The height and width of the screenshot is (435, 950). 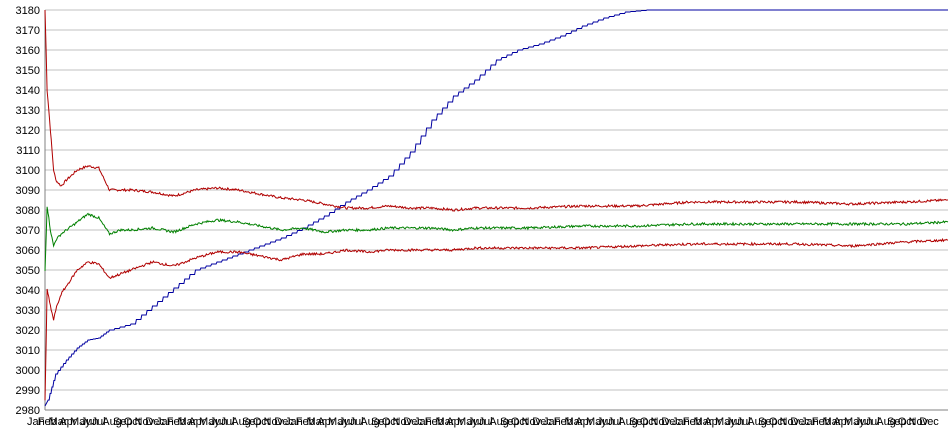 What do you see at coordinates (28, 271) in the screenshot?
I see `y-tick-label: 3050` at bounding box center [28, 271].